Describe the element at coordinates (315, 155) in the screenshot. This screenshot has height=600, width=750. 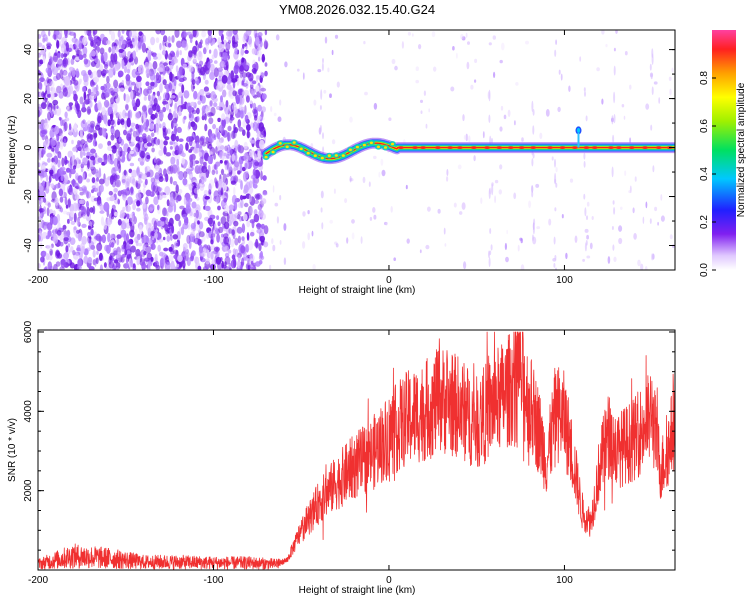
I see `band-blob-core` at that location.